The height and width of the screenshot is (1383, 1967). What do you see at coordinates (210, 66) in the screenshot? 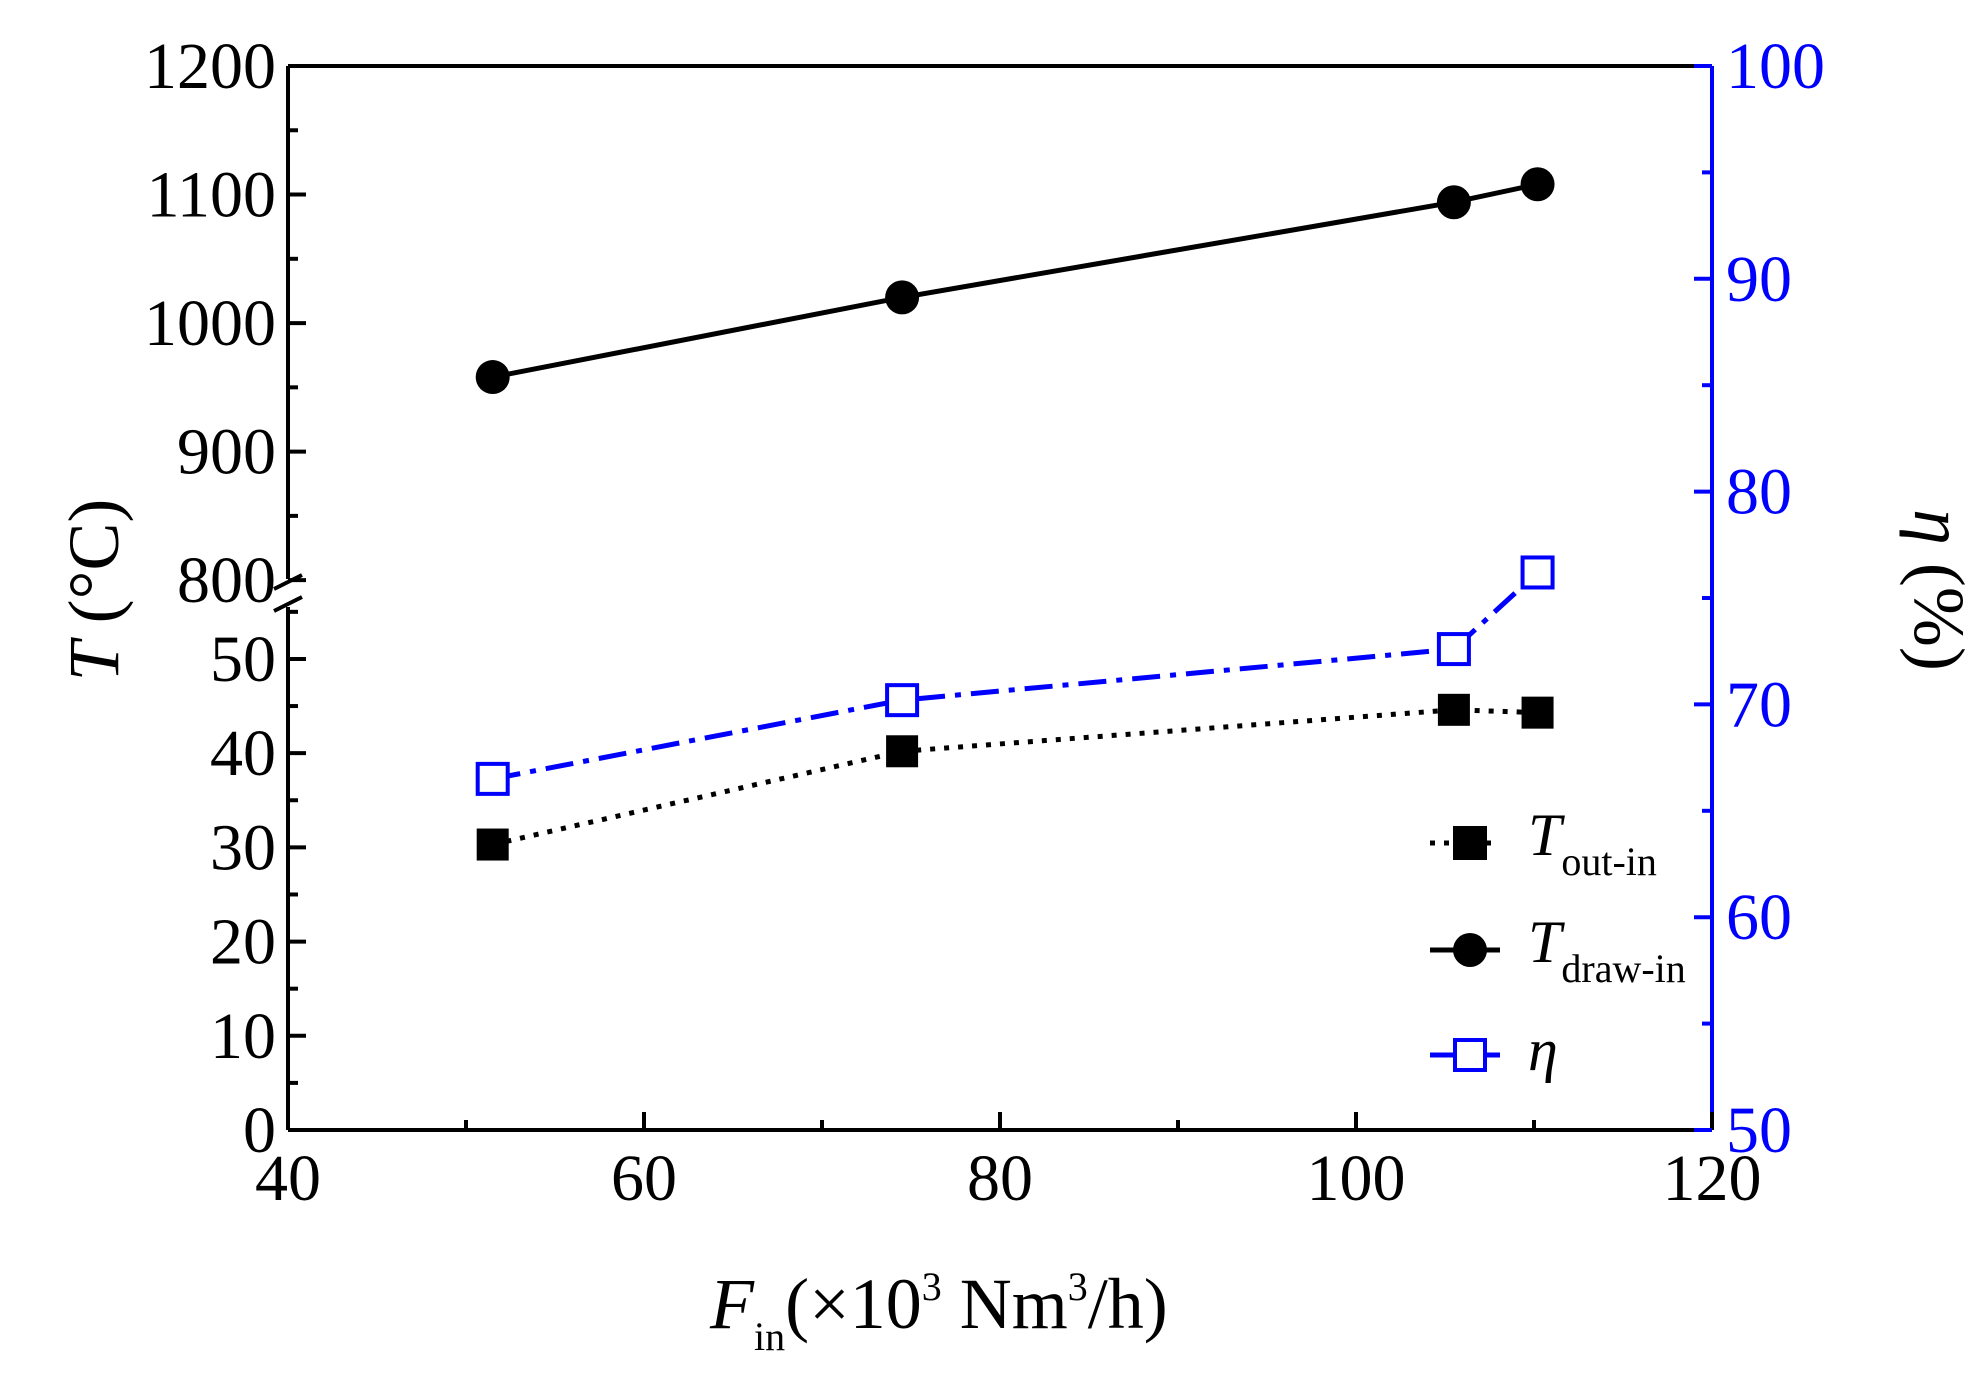
I see `y-left-tick-label: 1200` at bounding box center [210, 66].